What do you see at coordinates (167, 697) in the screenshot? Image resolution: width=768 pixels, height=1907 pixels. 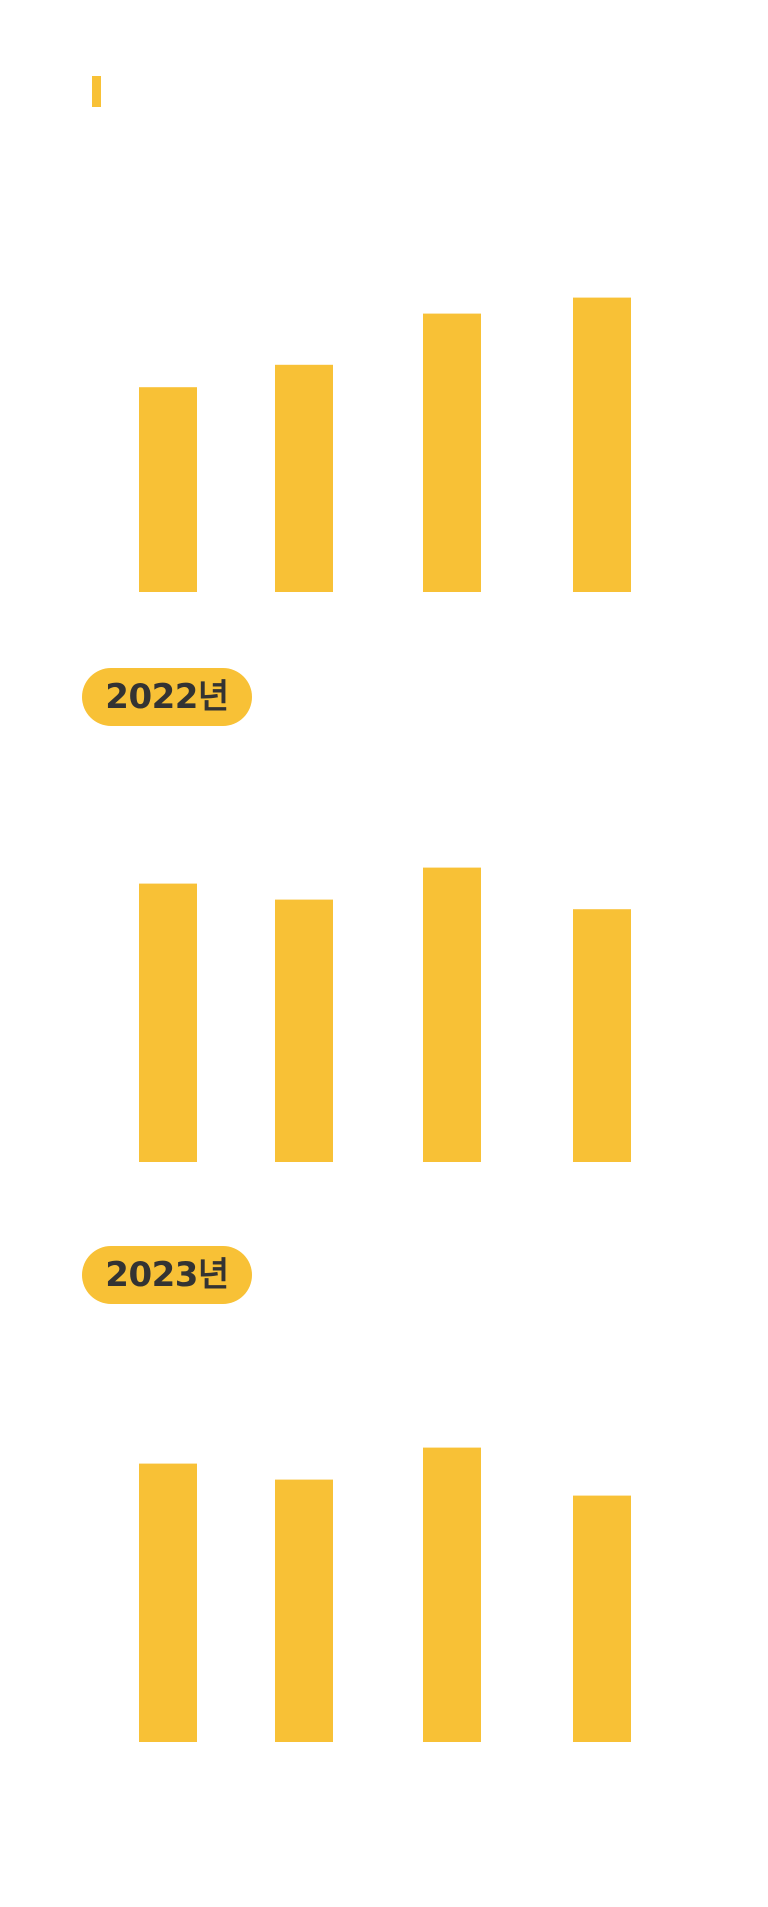 I see `year-pill-2022: 2022년` at bounding box center [167, 697].